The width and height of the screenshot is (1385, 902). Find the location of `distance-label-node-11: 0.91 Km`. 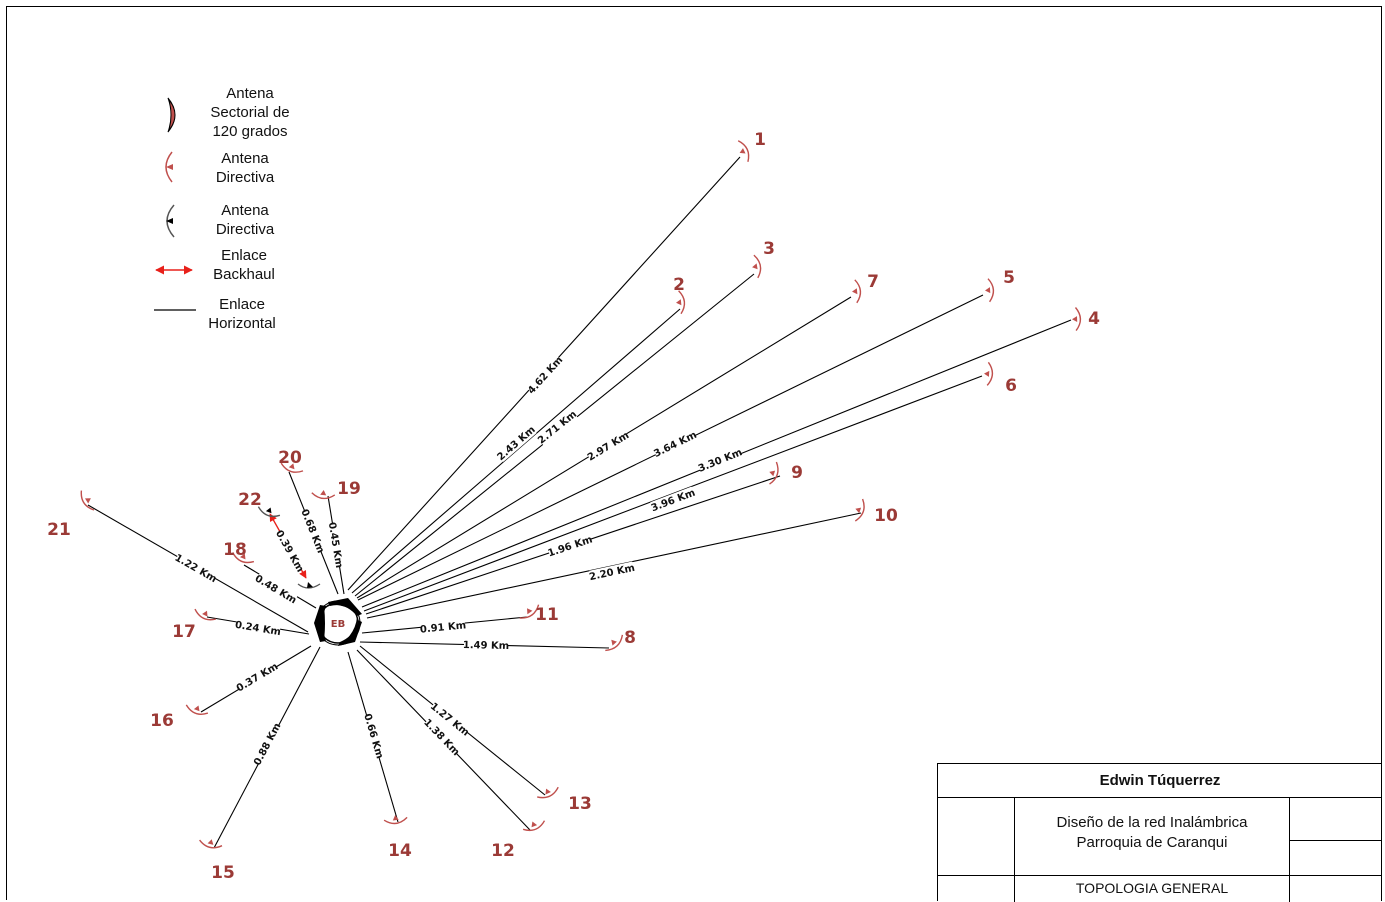

distance-label-node-11: 0.91 Km is located at coordinates (443, 627).